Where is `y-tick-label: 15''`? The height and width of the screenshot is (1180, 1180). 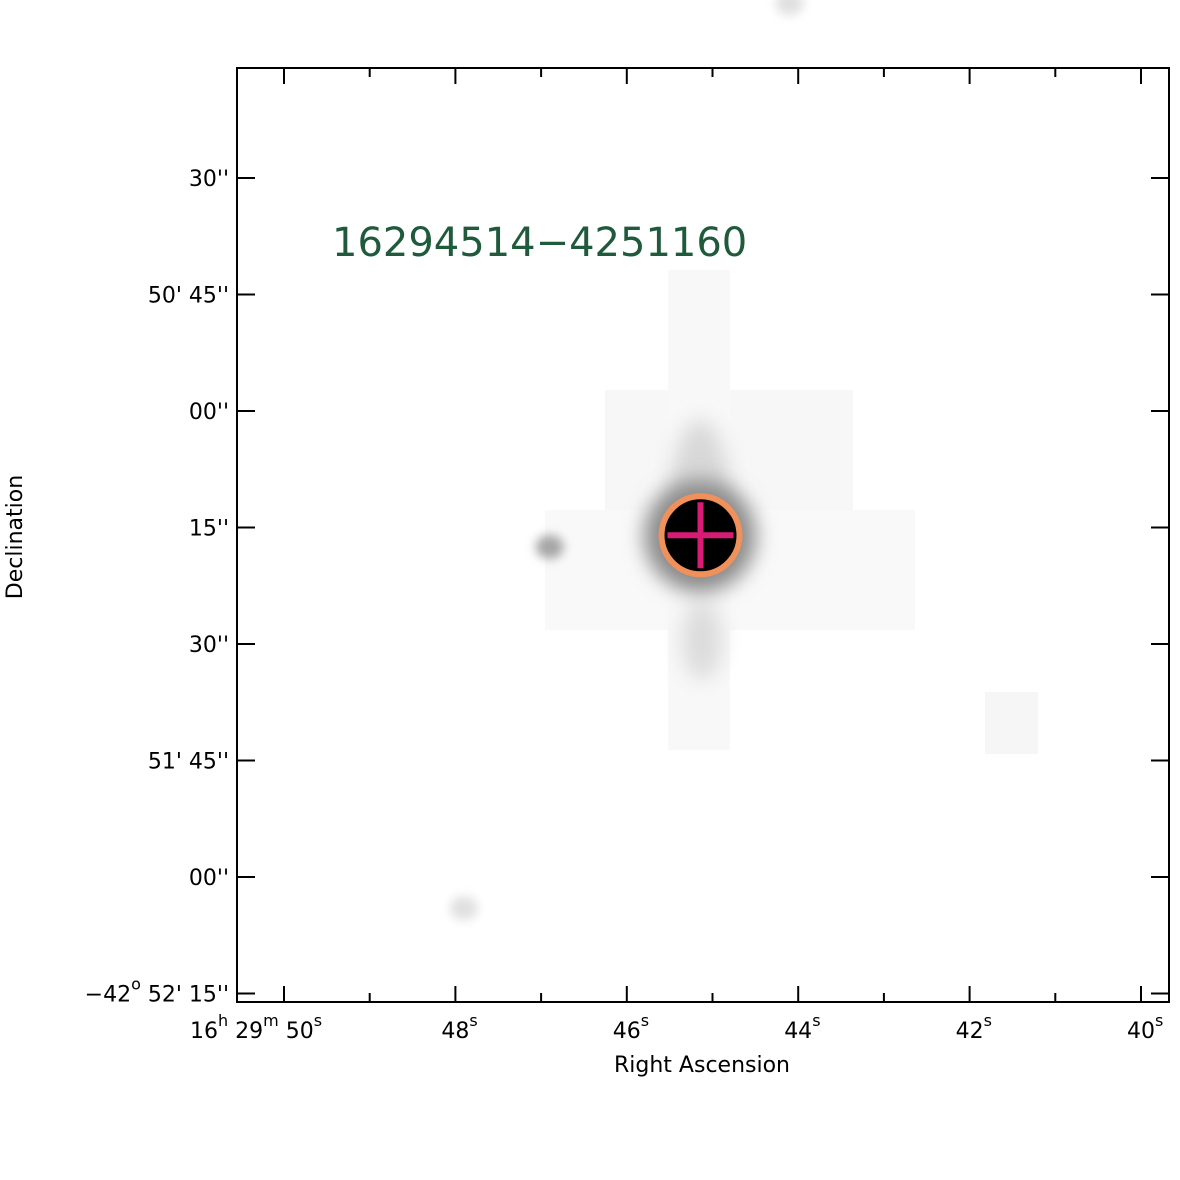 y-tick-label: 15'' is located at coordinates (209, 529).